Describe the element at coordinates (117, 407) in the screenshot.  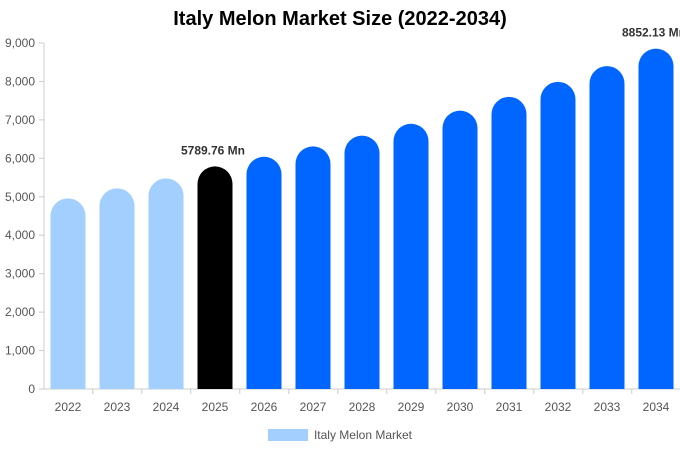
I see `x-tick-label: 2023` at that location.